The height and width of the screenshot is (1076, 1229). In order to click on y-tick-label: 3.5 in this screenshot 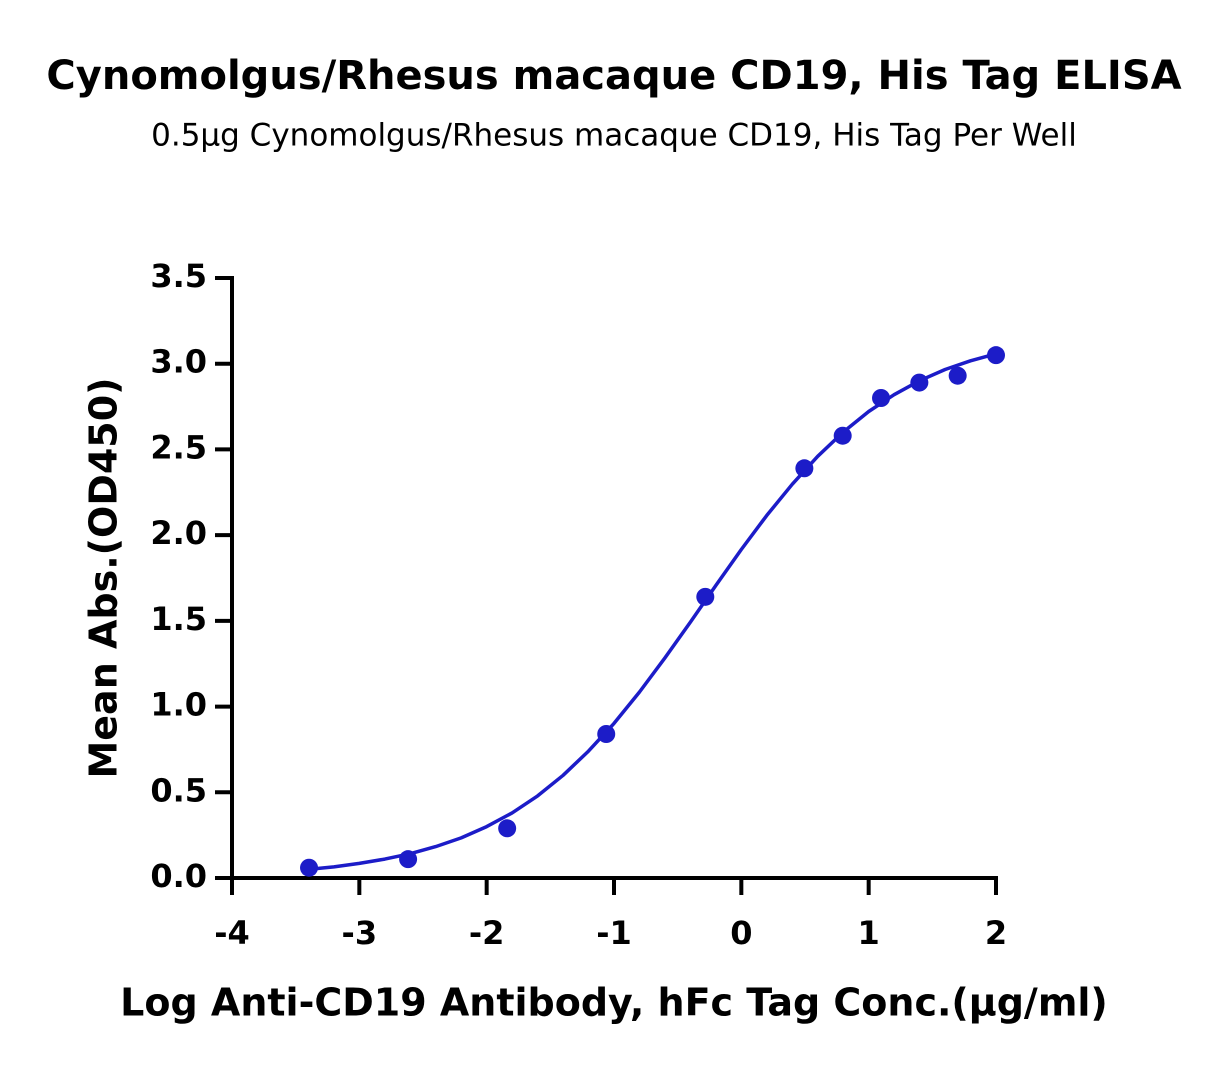, I will do `click(178, 276)`.